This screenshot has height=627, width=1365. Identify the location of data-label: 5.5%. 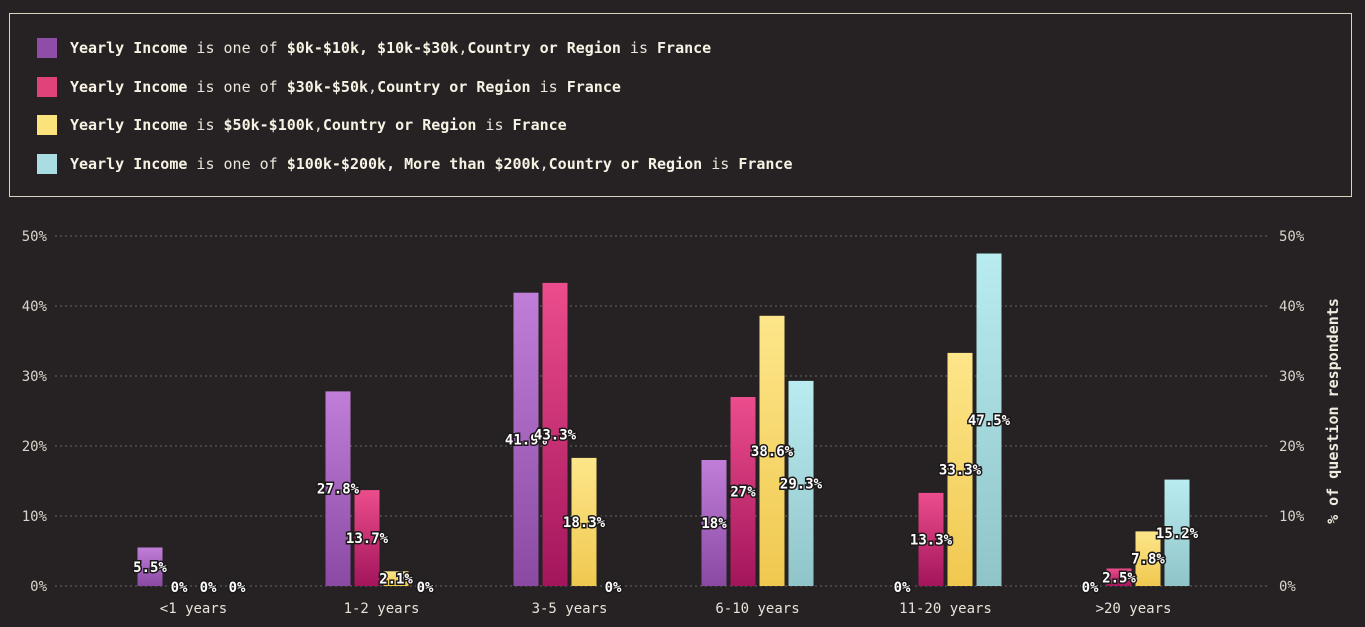
(150, 568).